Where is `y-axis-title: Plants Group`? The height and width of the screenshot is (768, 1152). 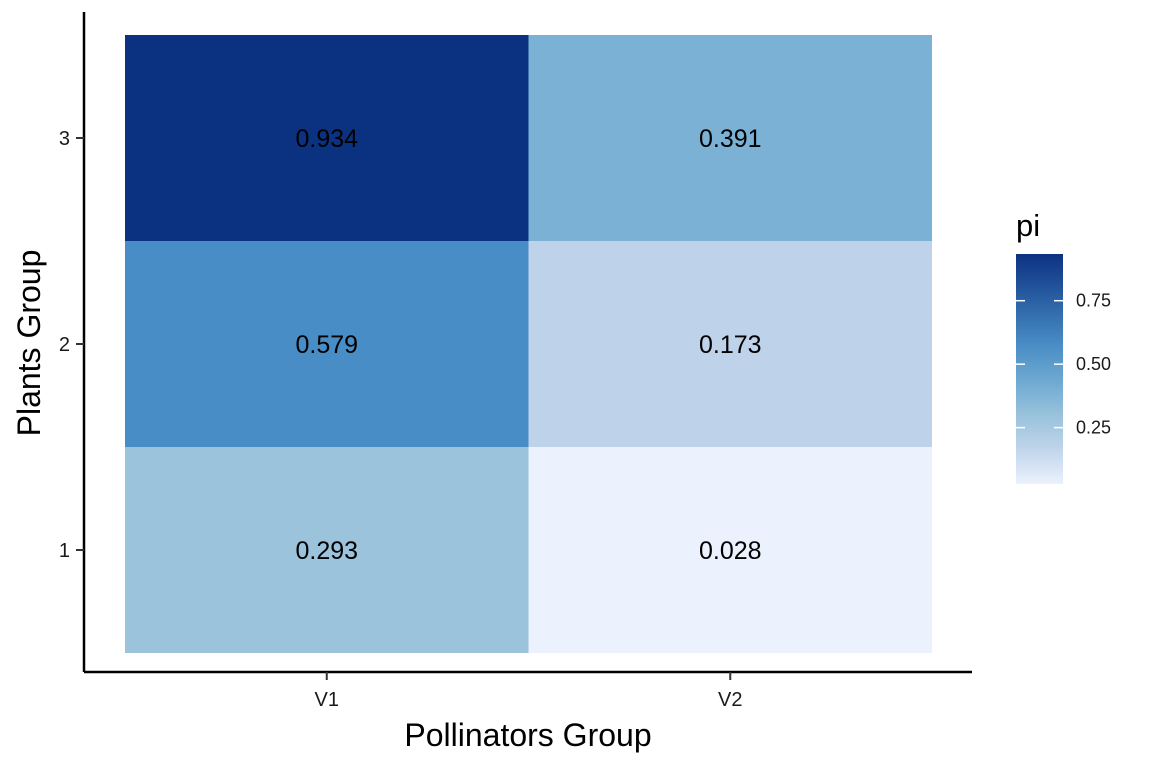
y-axis-title: Plants Group is located at coordinates (29, 343).